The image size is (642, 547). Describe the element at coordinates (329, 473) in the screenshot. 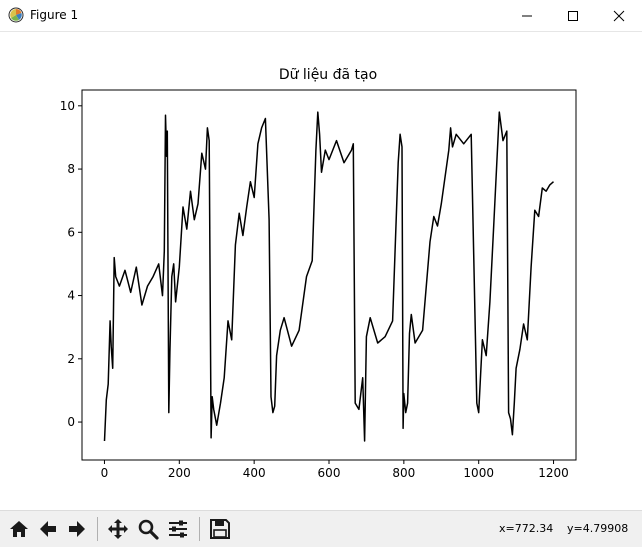

I see `x-tick-label: 600` at that location.